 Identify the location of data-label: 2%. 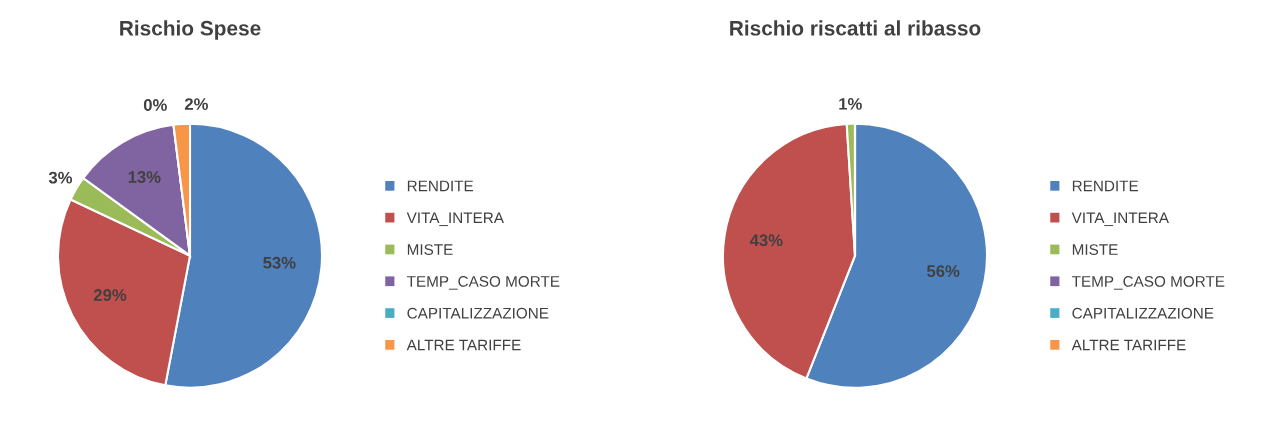
(196, 104).